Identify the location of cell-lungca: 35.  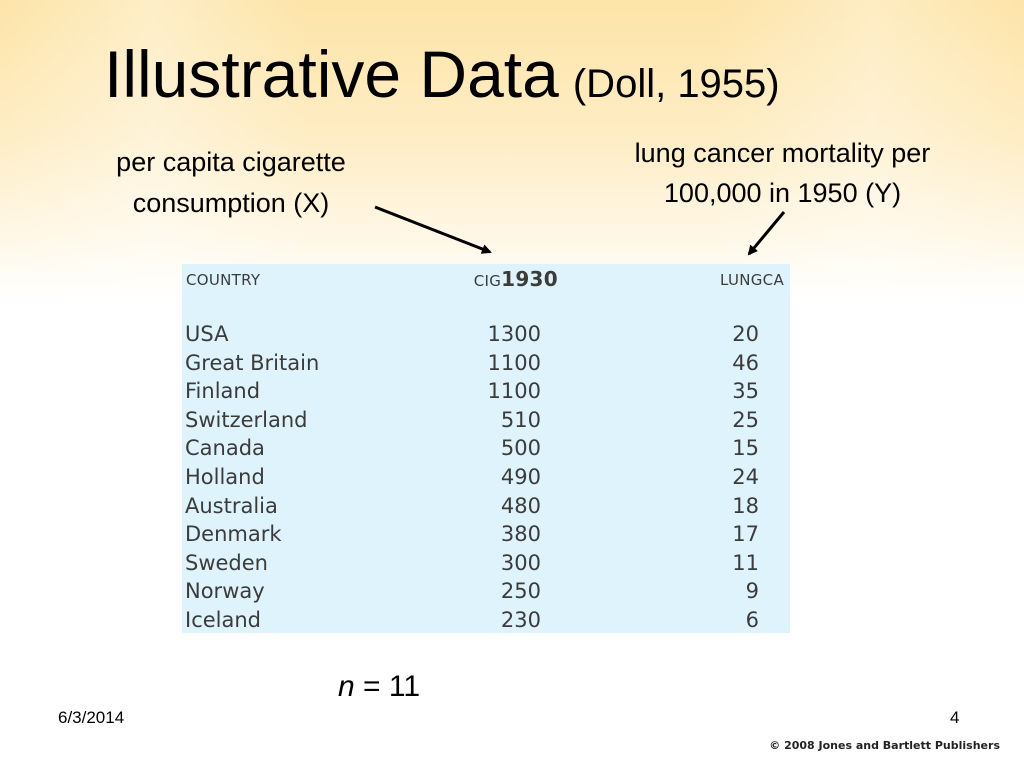
(745, 391).